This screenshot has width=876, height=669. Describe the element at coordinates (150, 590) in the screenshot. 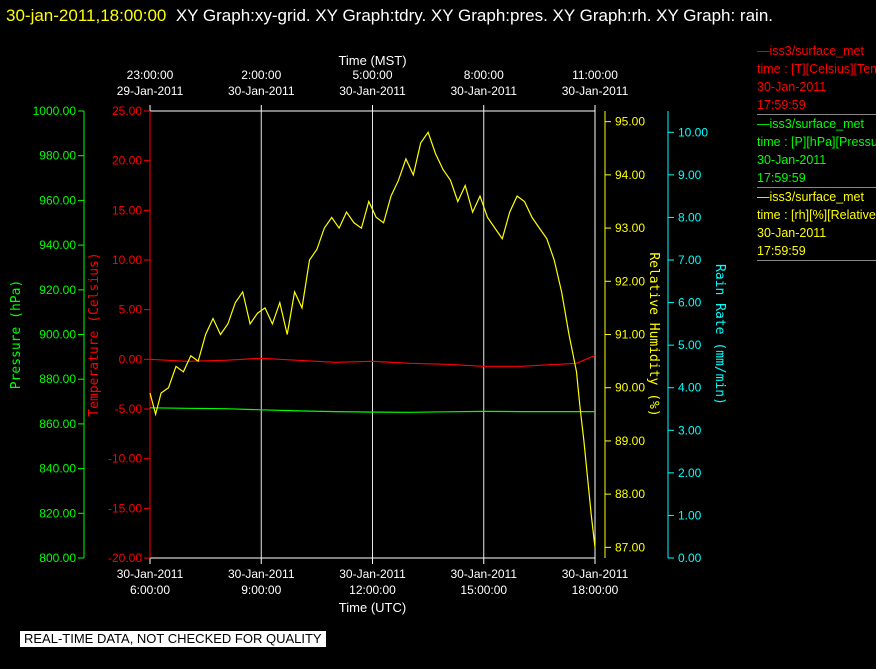

I see `x-bottom-tick-time: 6:00:00` at that location.